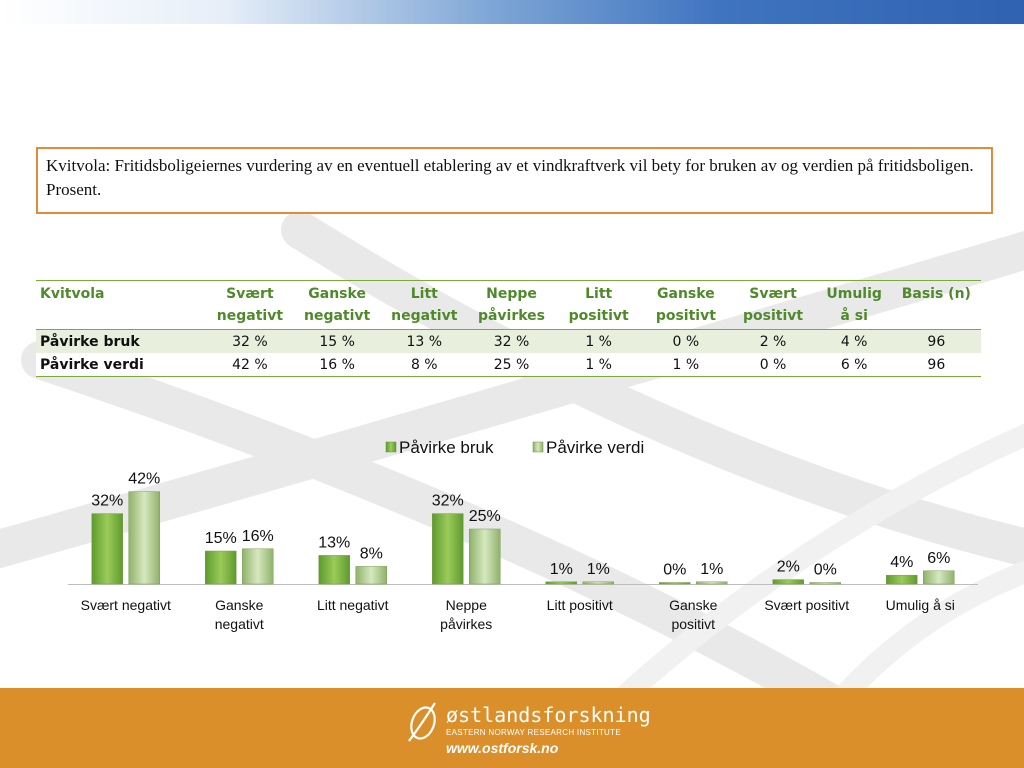 The image size is (1024, 768). What do you see at coordinates (337, 365) in the screenshot?
I see `table-cell: 16 %` at bounding box center [337, 365].